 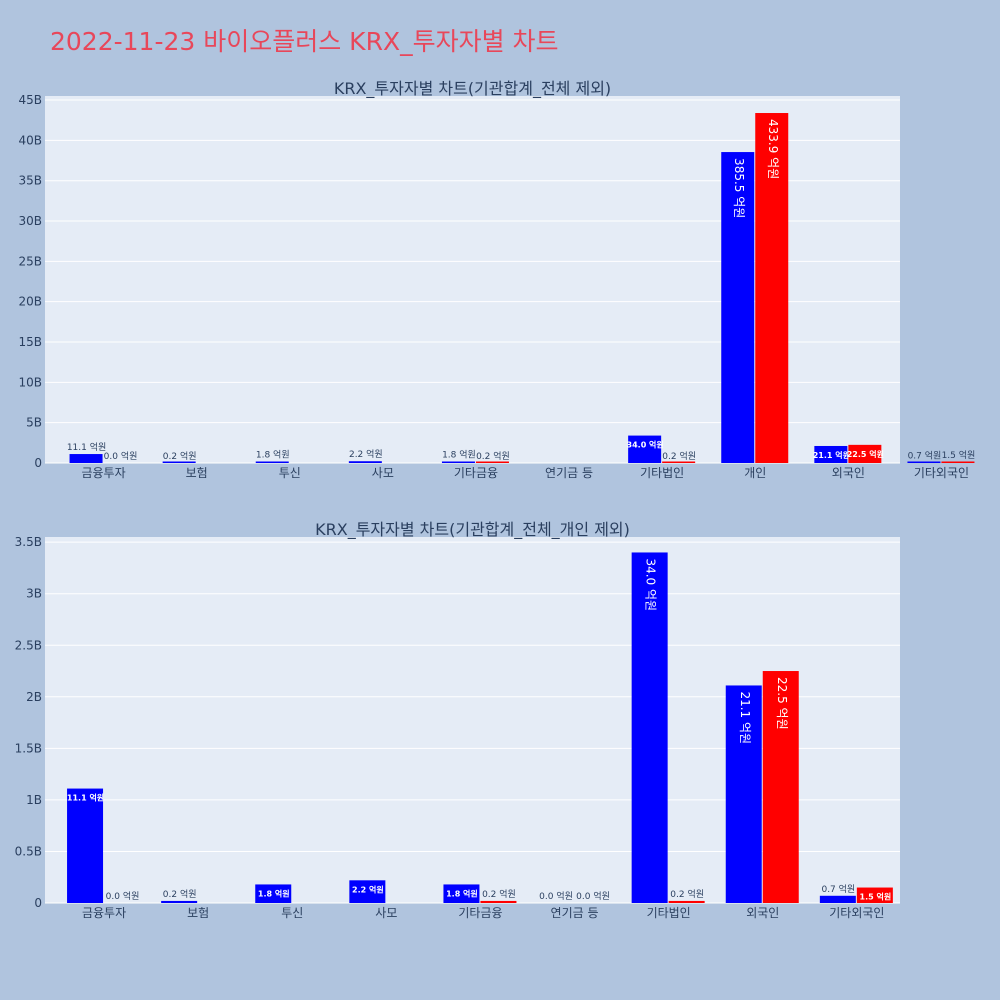 I want to click on y-tick-label: 0.5B, so click(x=28, y=851).